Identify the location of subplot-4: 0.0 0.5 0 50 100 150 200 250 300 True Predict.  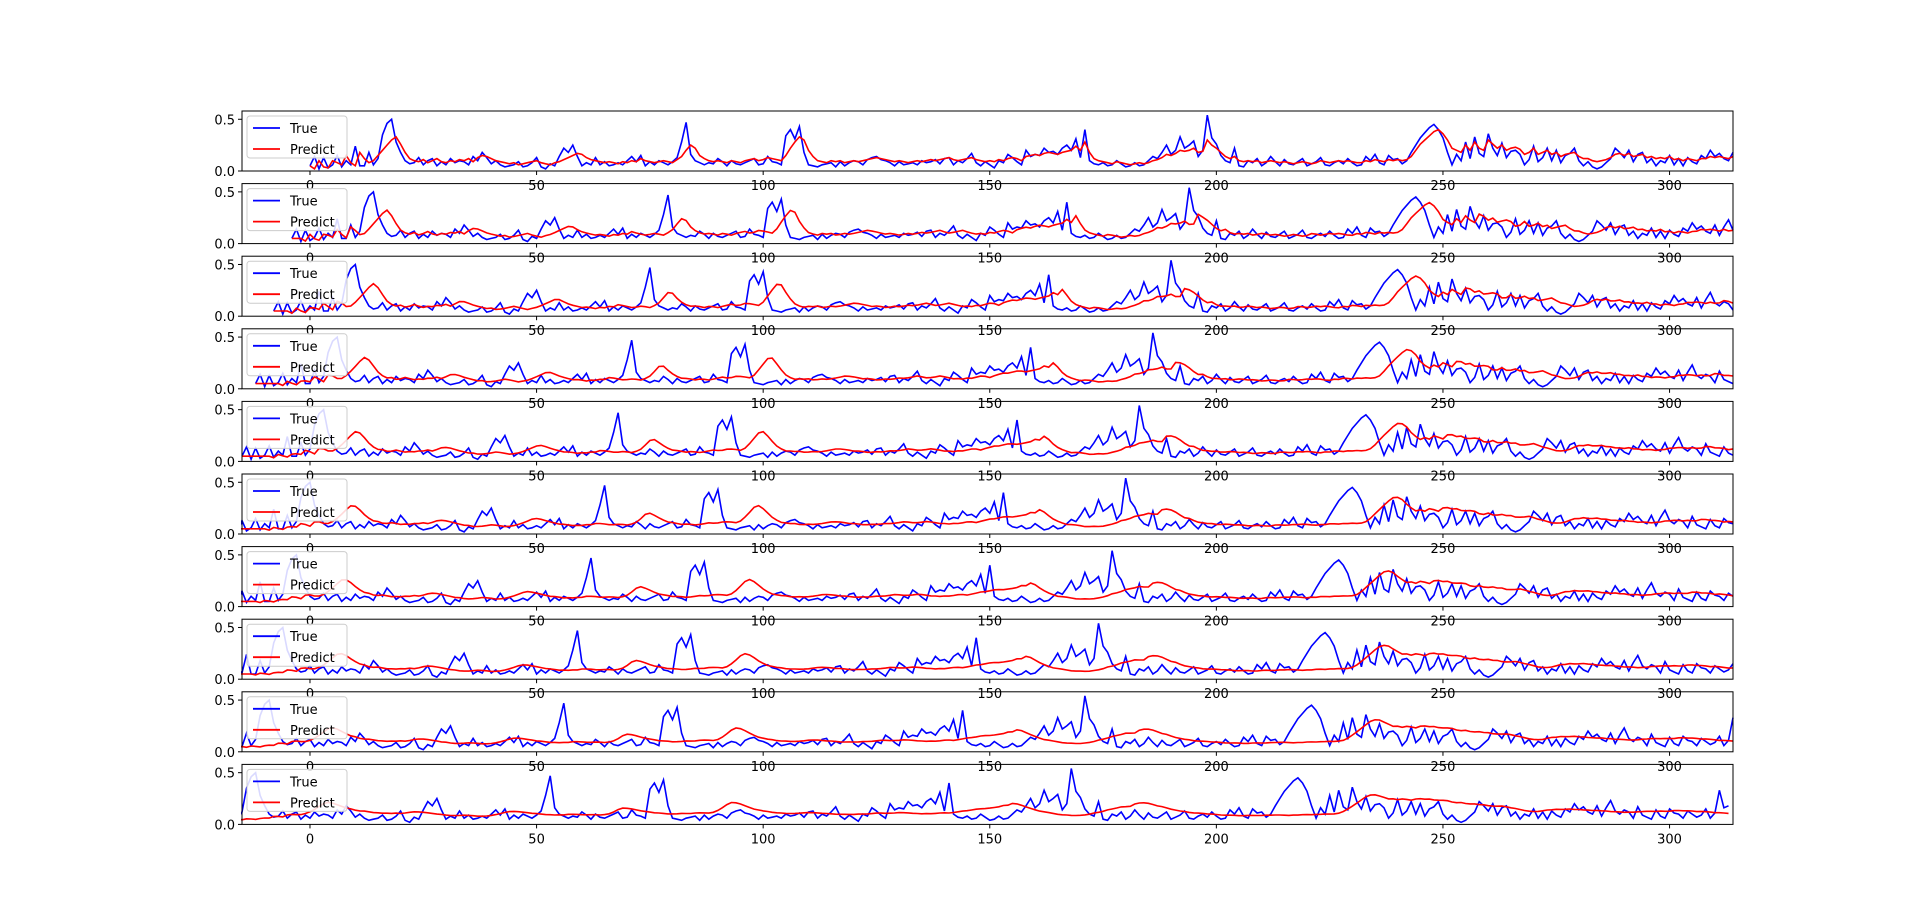
(867, 369).